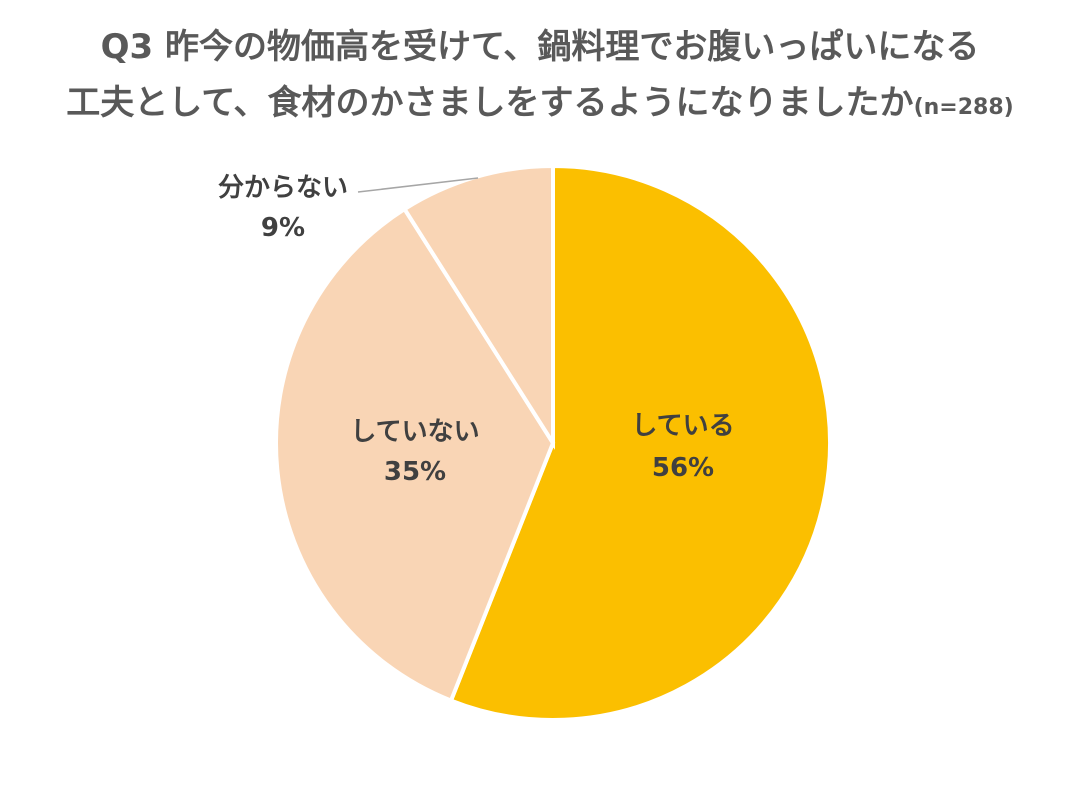 The height and width of the screenshot is (800, 1080). I want to click on chart-title-line2-text: 工夫として、食材のかさましをするようになりましたか, so click(490, 103).